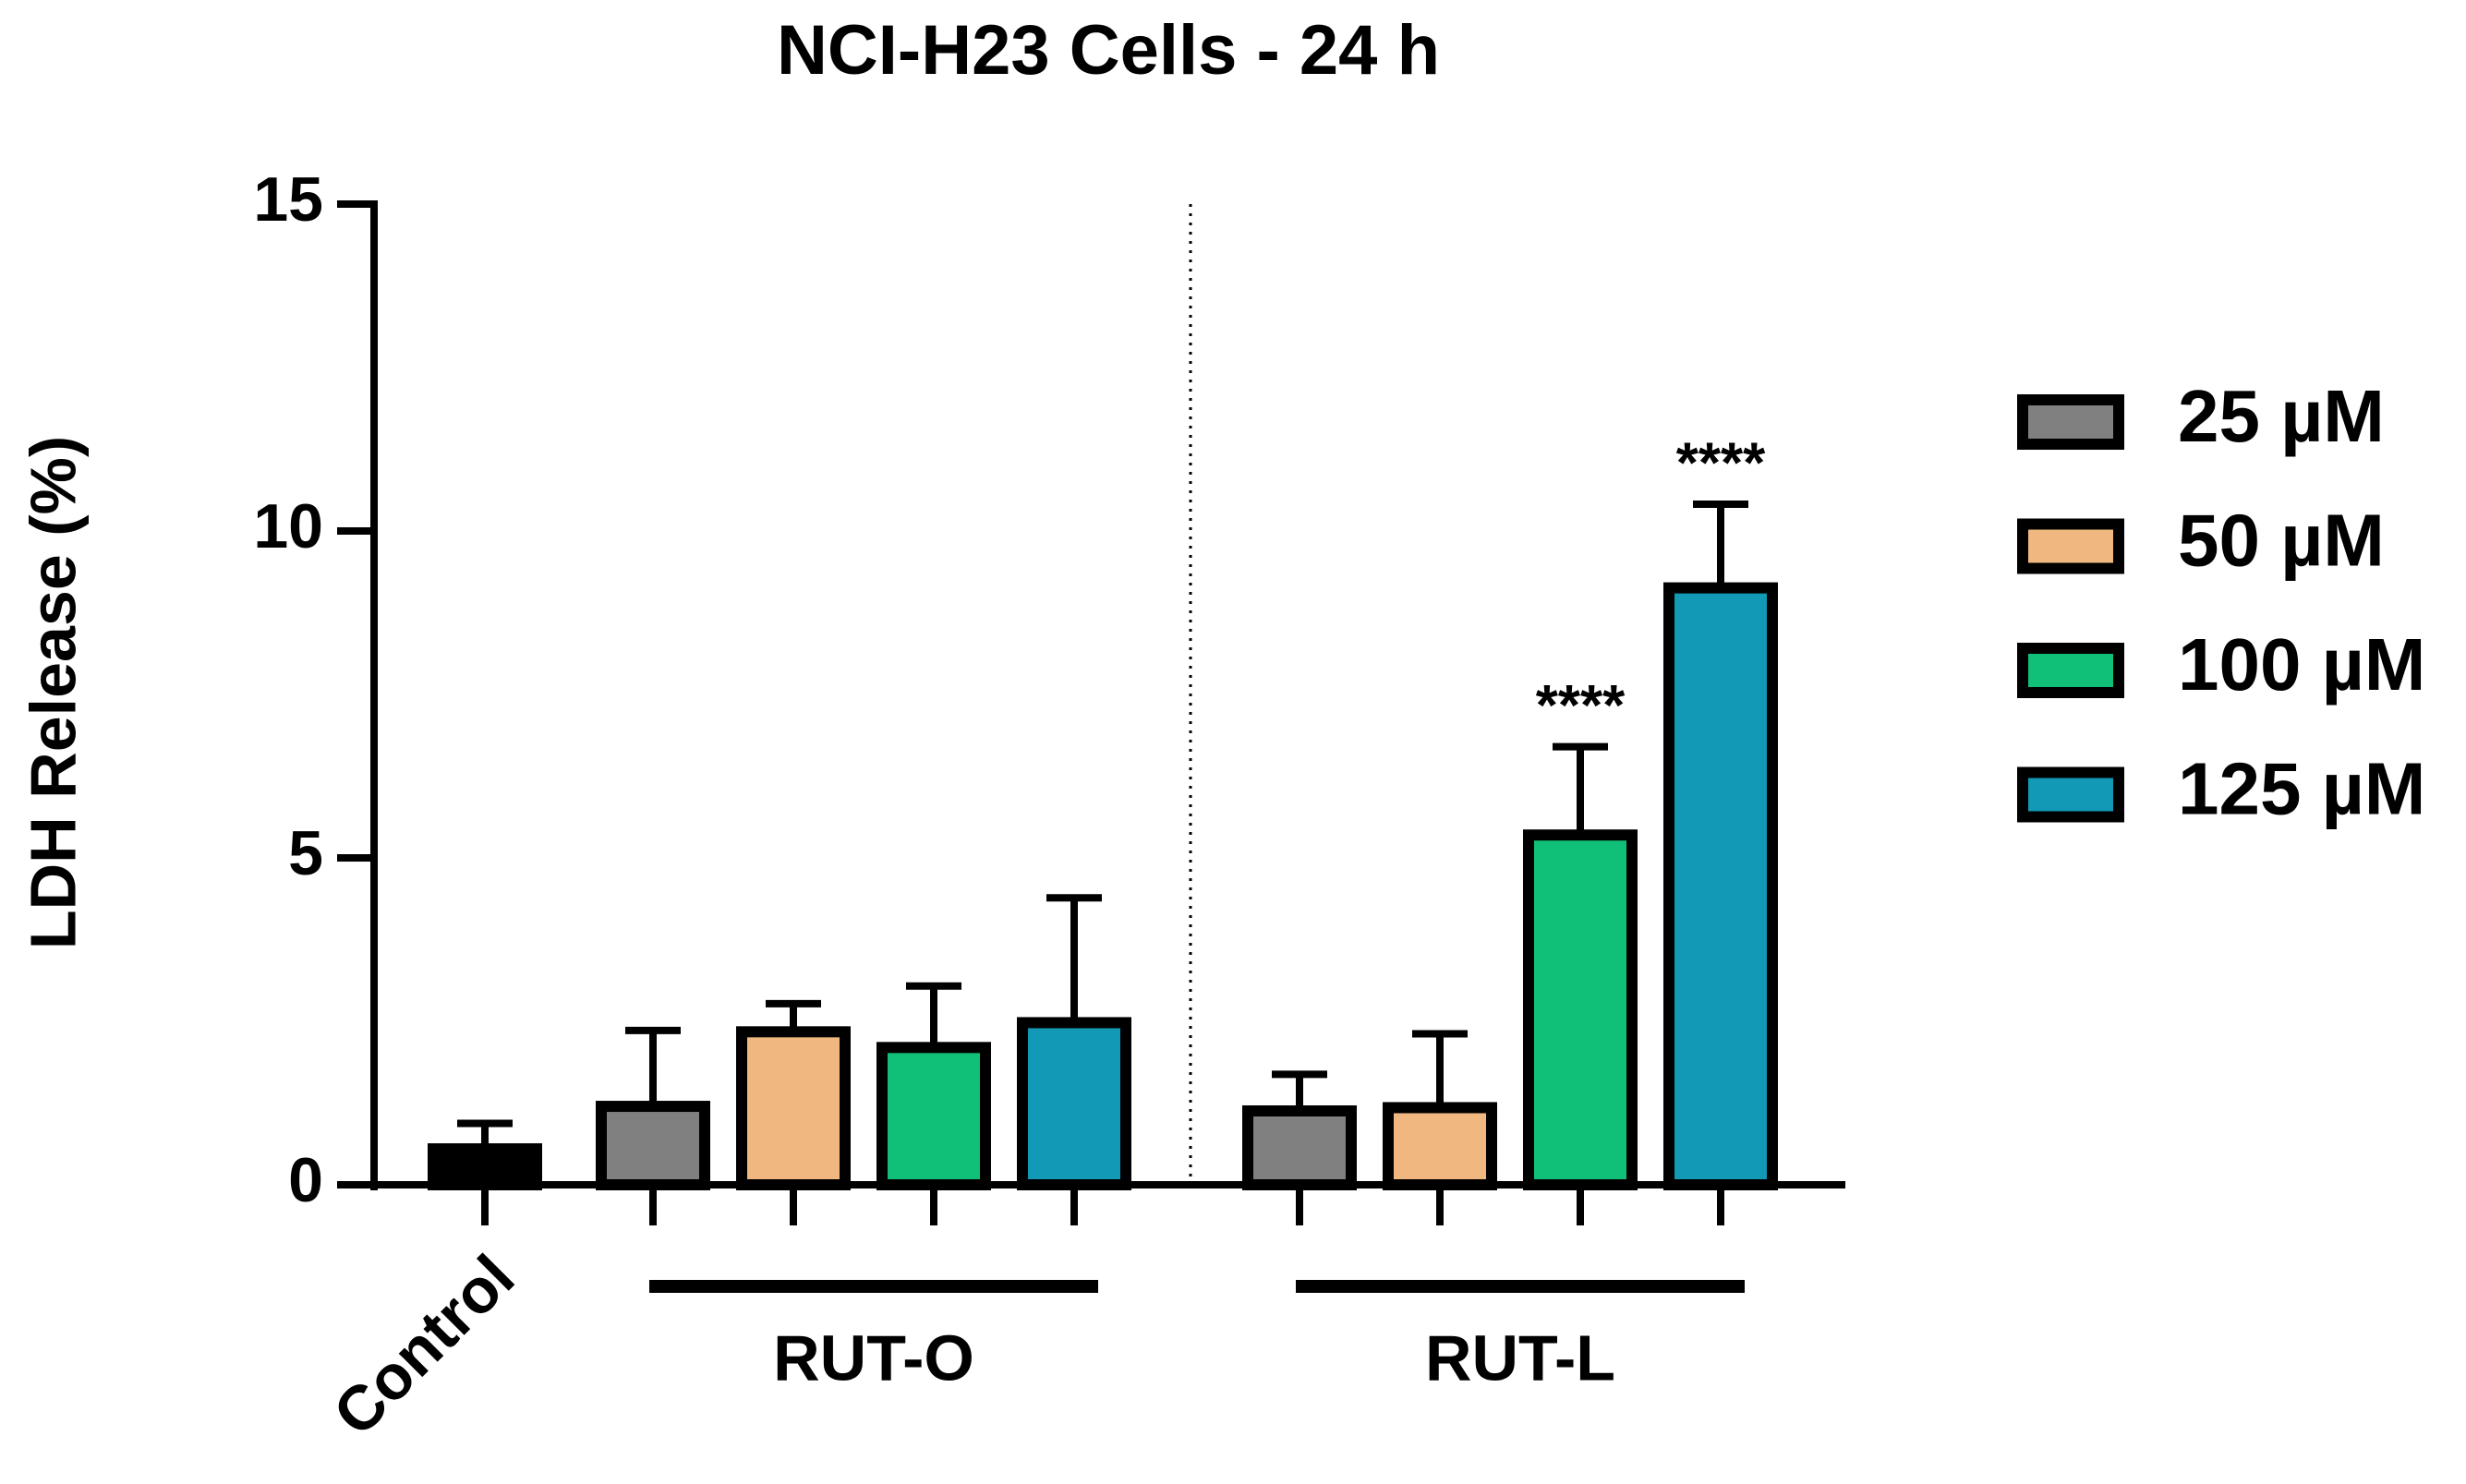  I want to click on legend-label: 125 µM, so click(2301, 789).